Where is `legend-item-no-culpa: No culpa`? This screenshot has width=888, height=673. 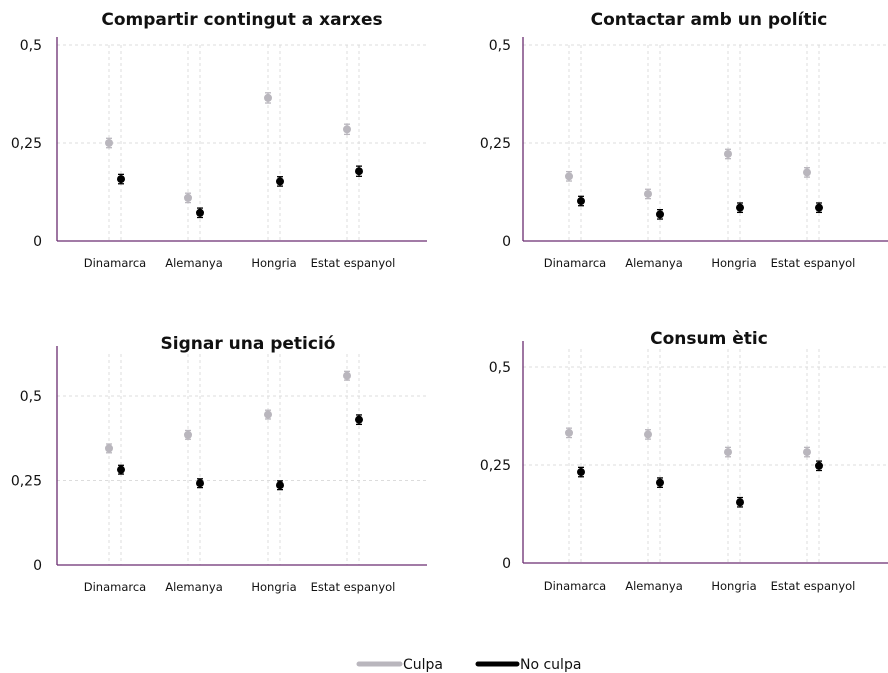 legend-item-no-culpa: No culpa is located at coordinates (528, 665).